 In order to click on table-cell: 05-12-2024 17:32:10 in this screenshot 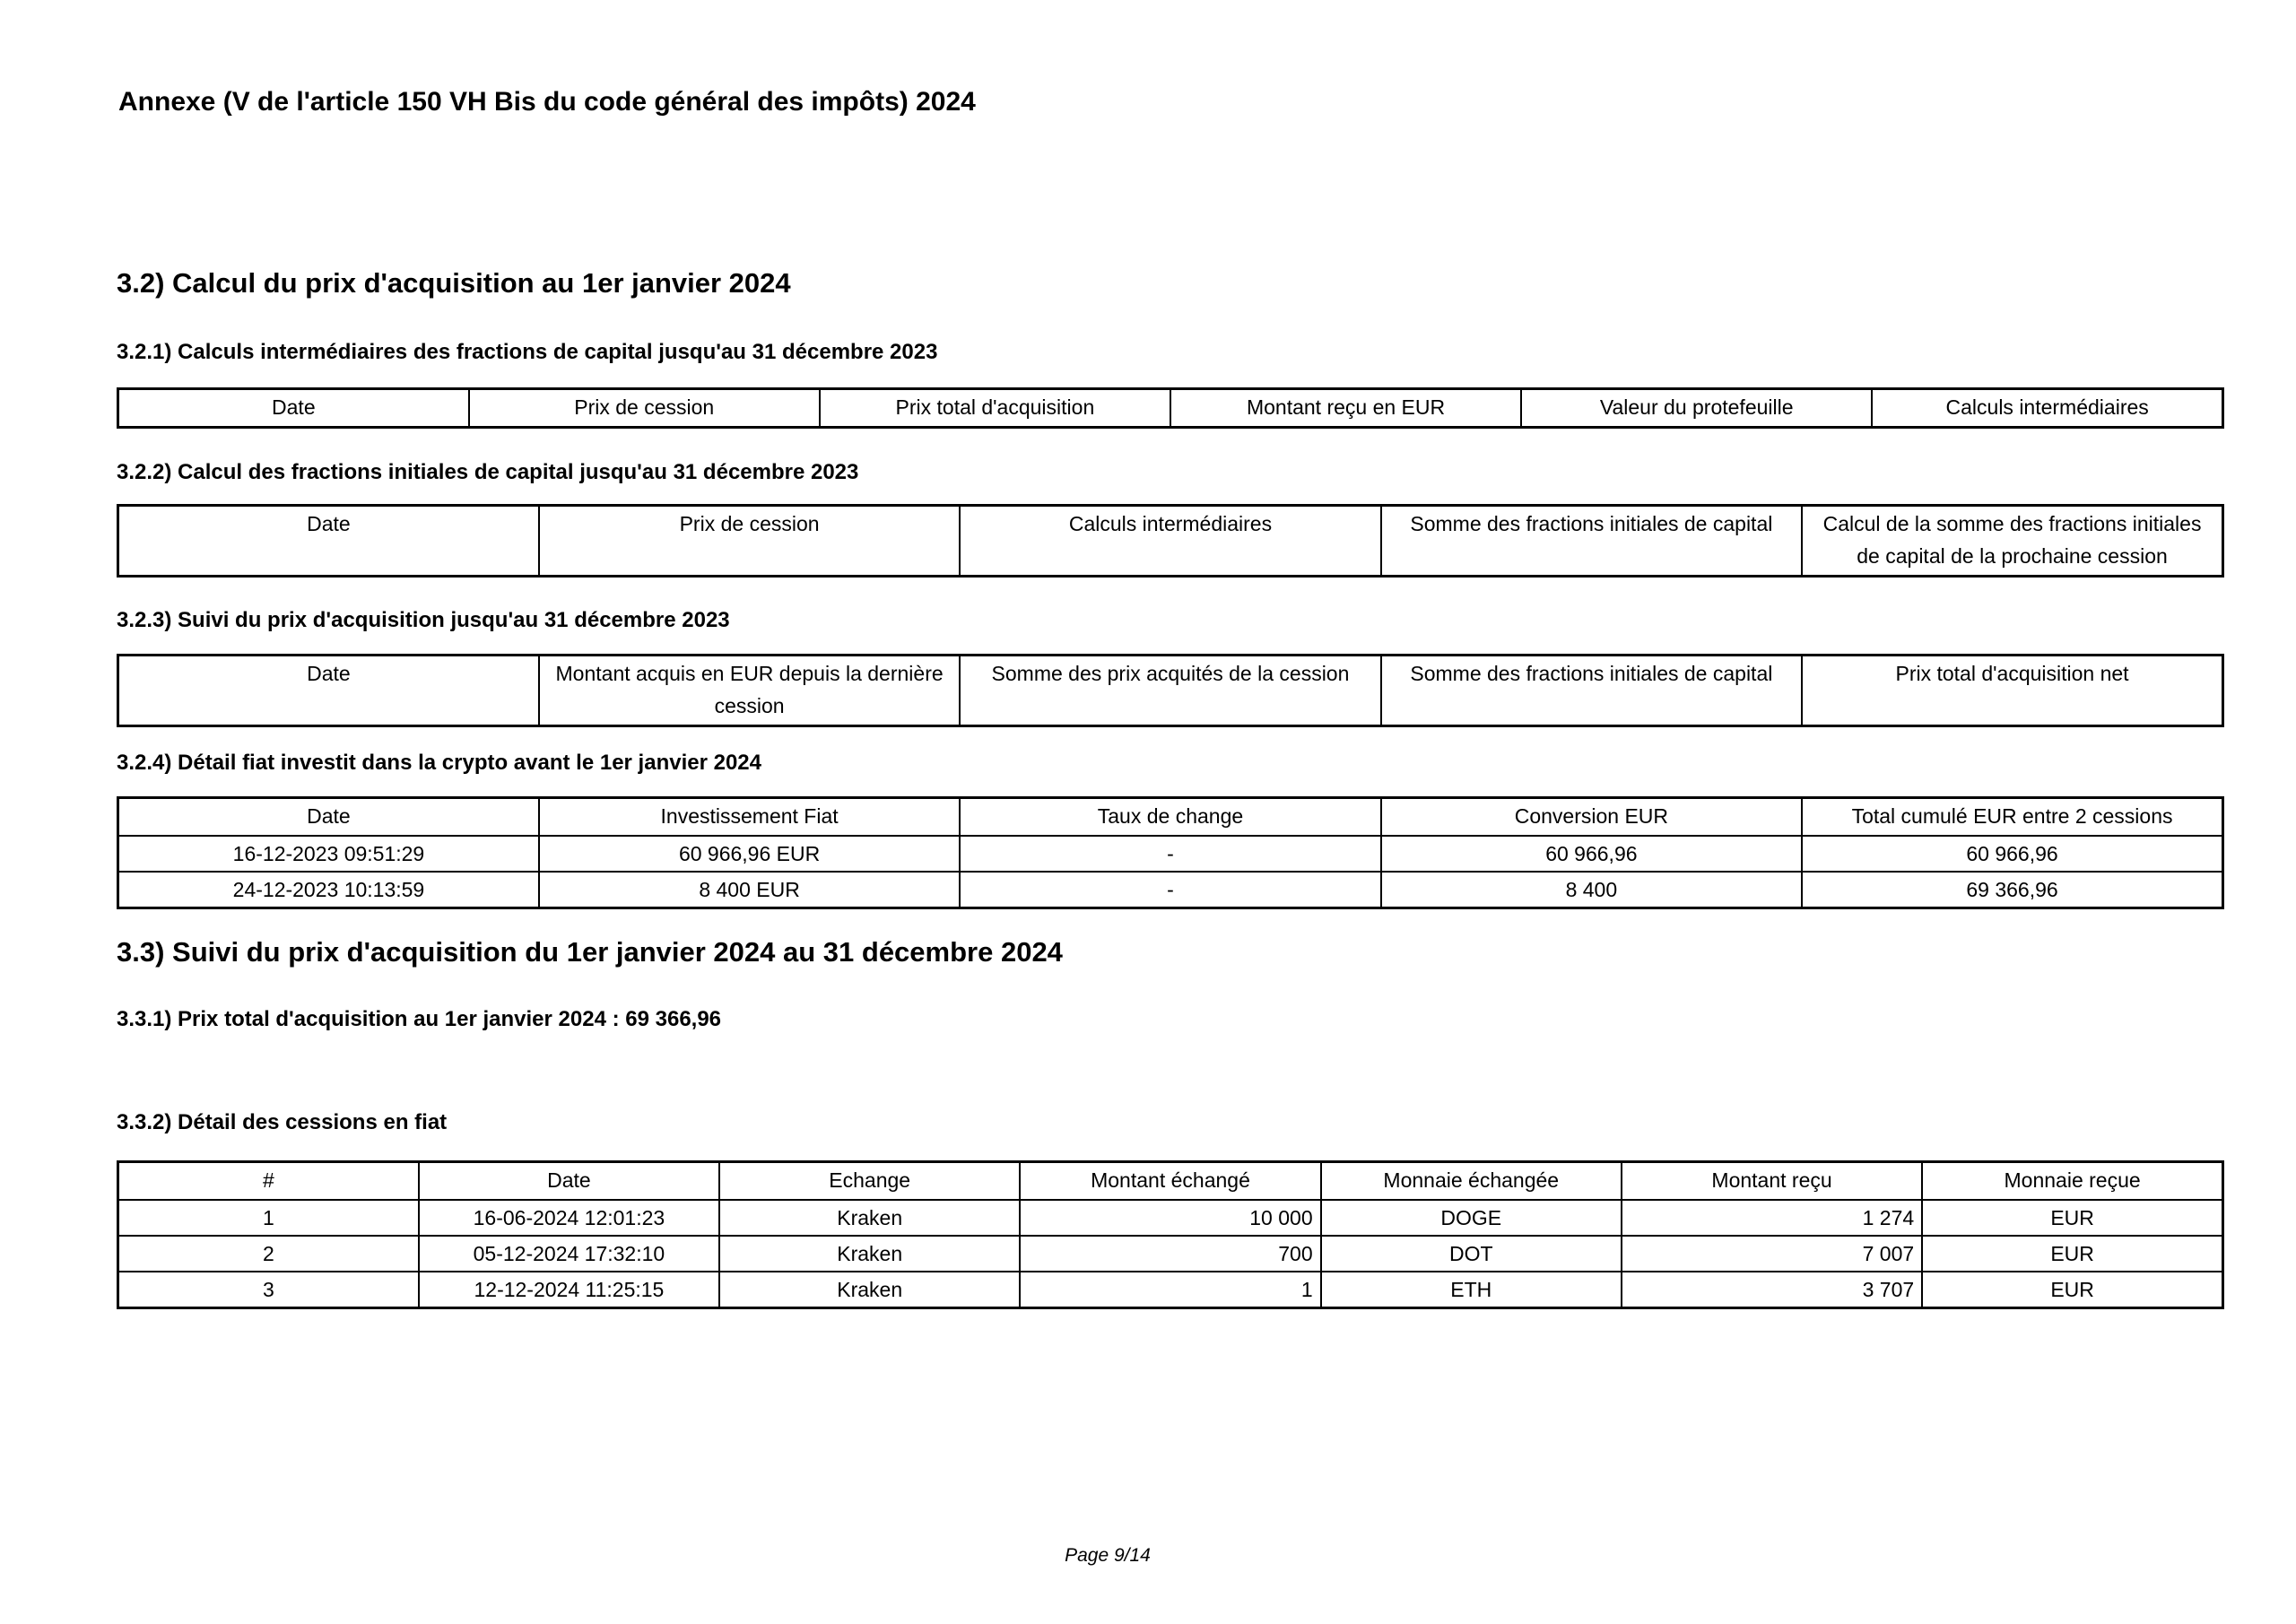, I will do `click(569, 1253)`.